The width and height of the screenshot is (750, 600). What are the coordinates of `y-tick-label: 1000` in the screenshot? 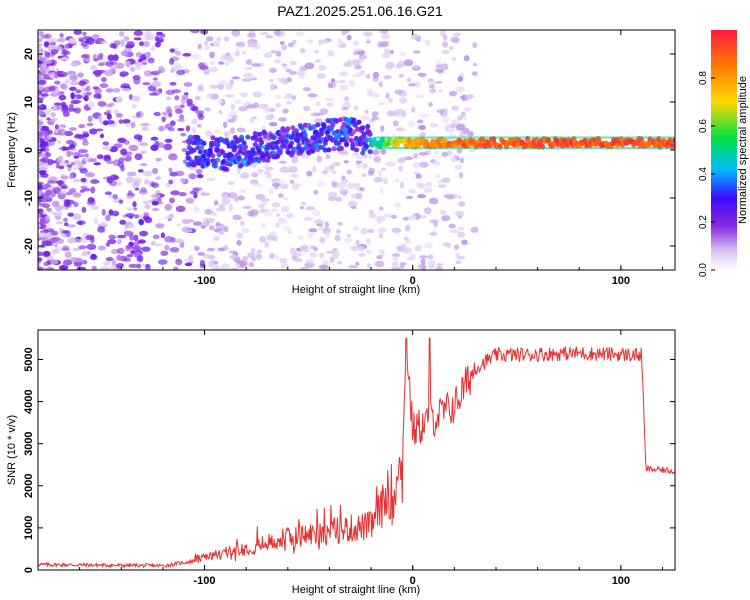 It's located at (29, 528).